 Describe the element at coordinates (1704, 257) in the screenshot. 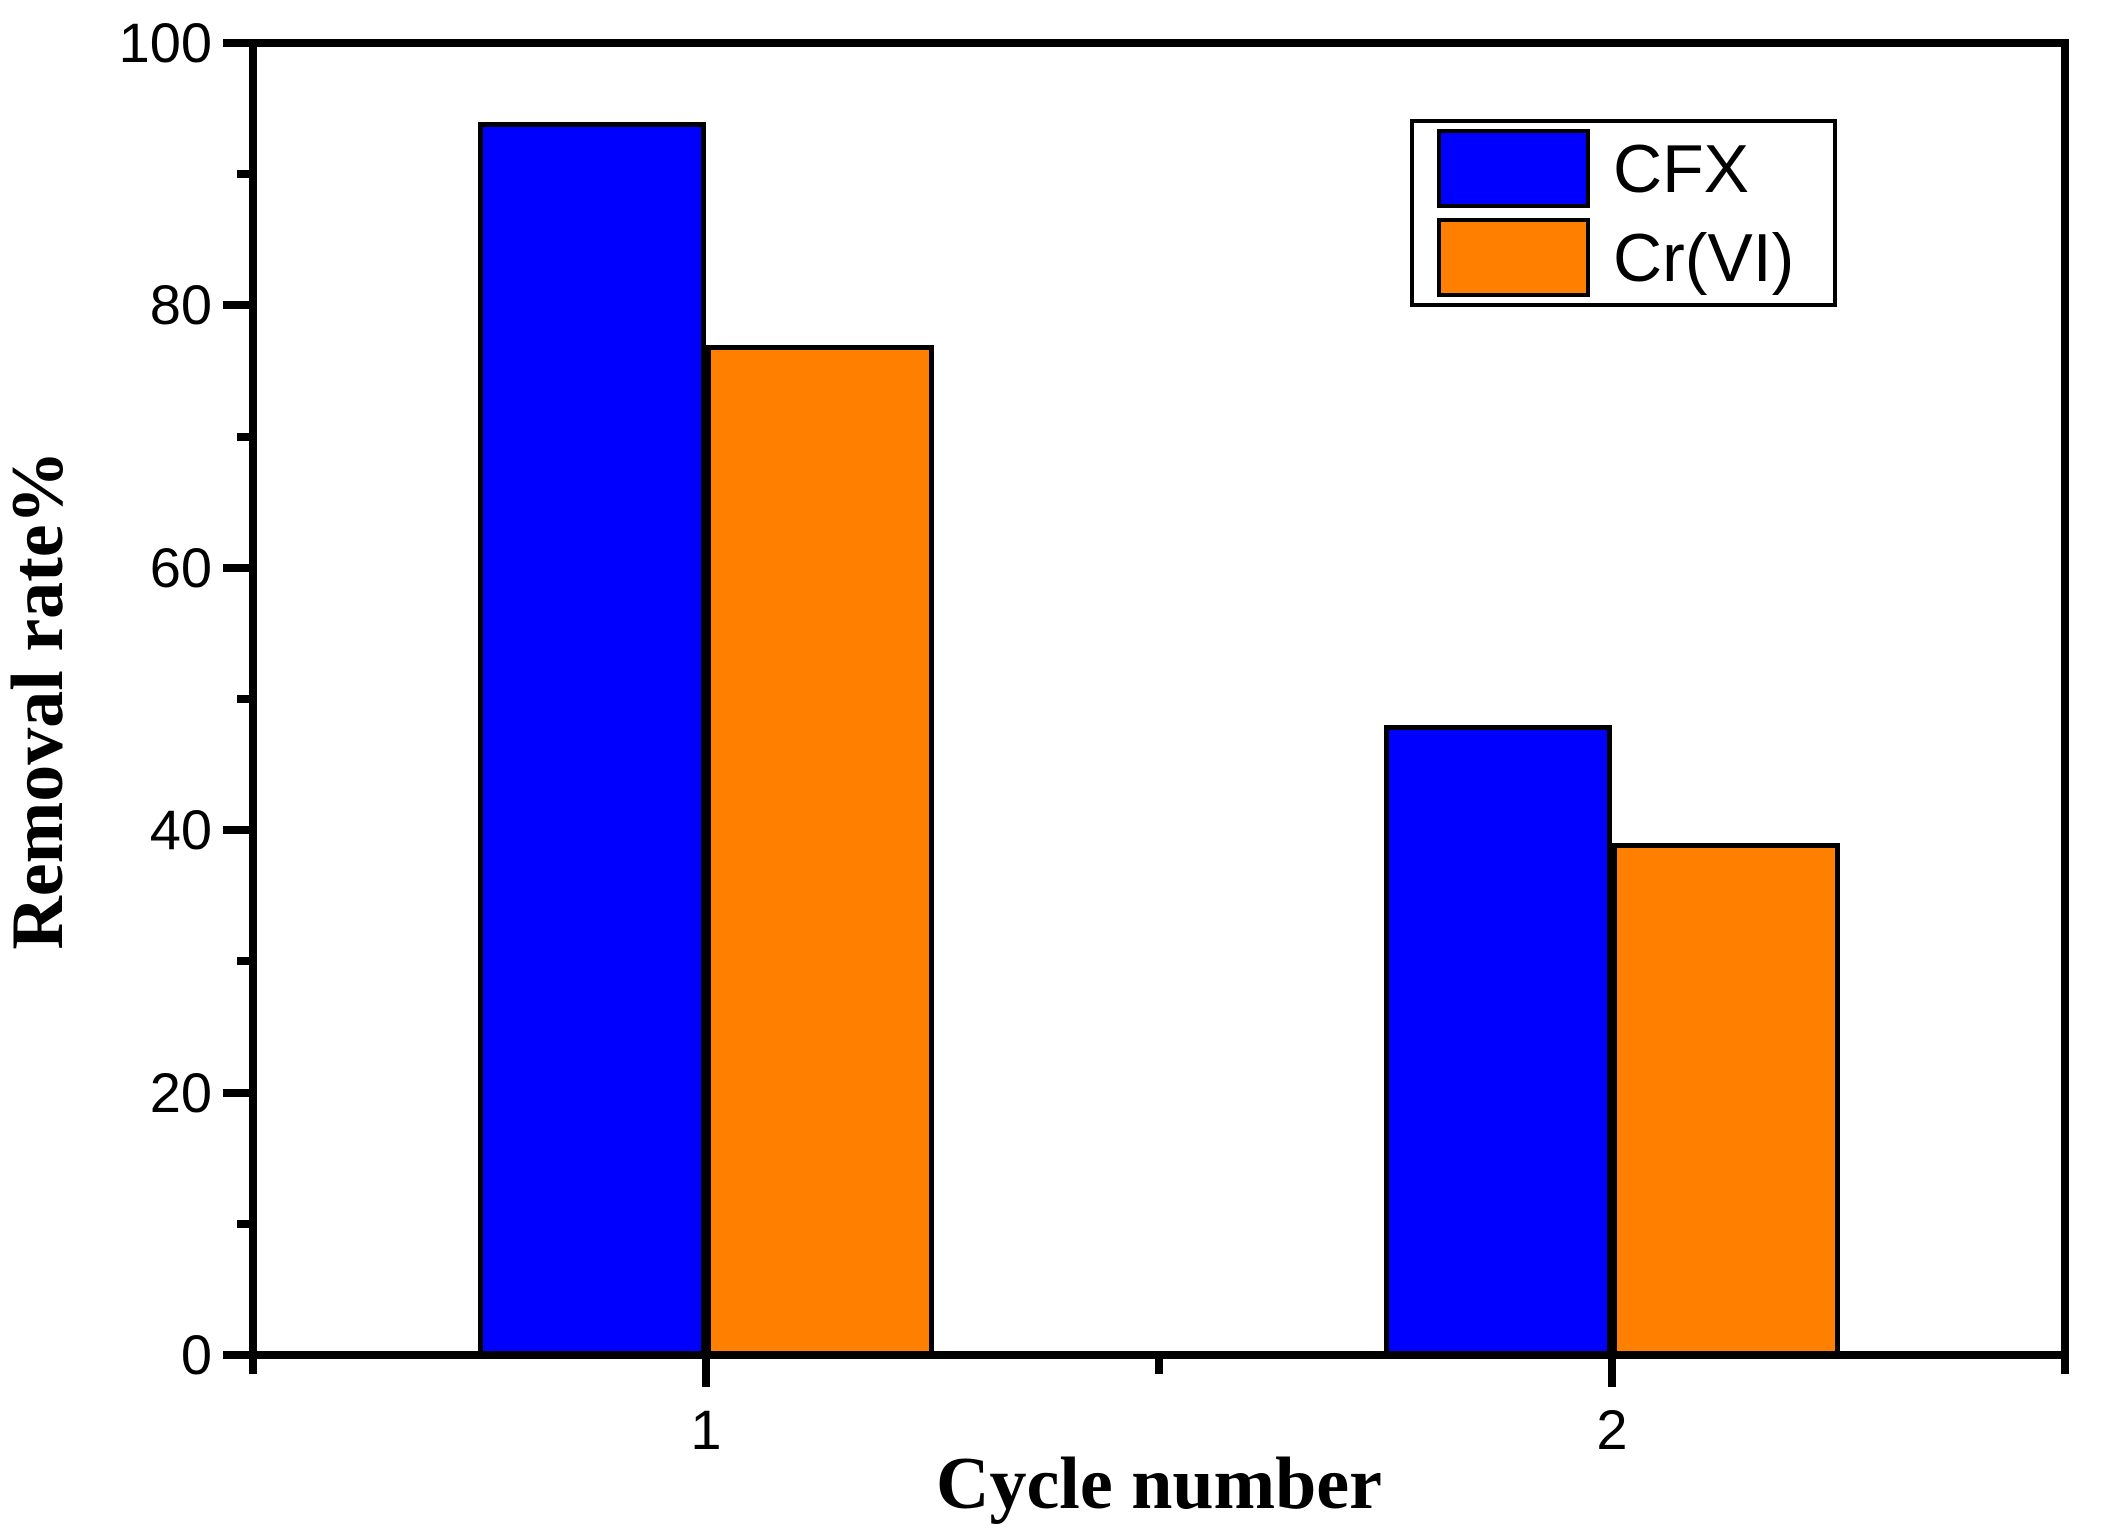

I see `legend-label-crvi: Cr(VI)` at that location.